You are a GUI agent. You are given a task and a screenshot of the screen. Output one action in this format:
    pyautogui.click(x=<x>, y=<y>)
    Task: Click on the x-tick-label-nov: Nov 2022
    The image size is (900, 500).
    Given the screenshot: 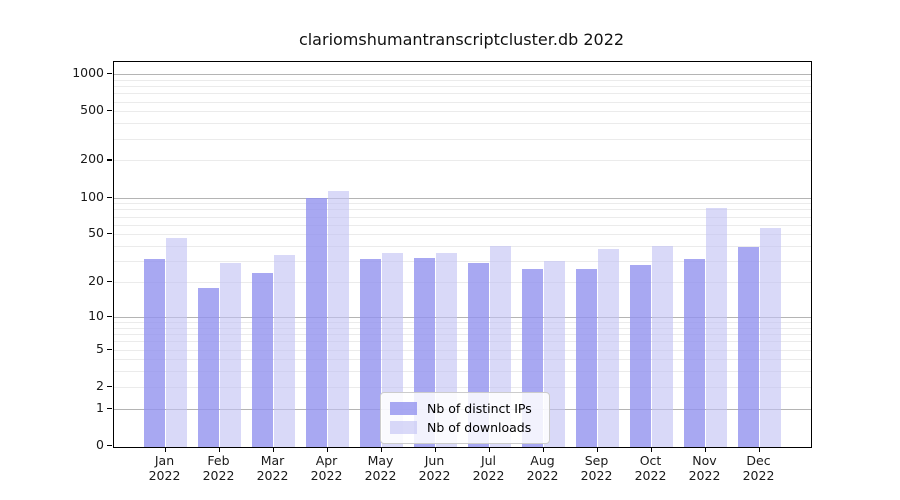 What is the action you would take?
    pyautogui.click(x=704, y=468)
    